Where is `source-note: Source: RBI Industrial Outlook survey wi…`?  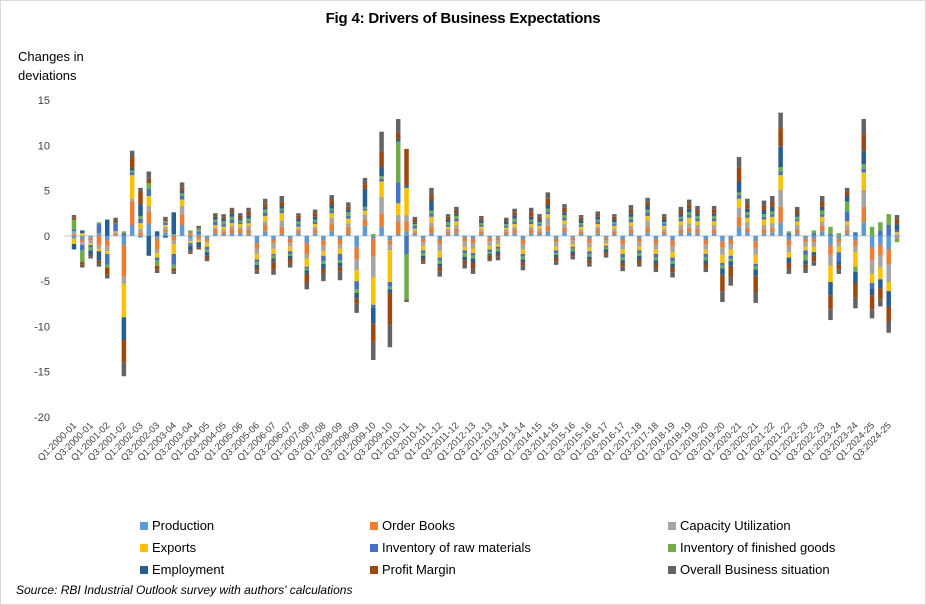 source-note: Source: RBI Industrial Outlook survey wi… is located at coordinates (184, 590).